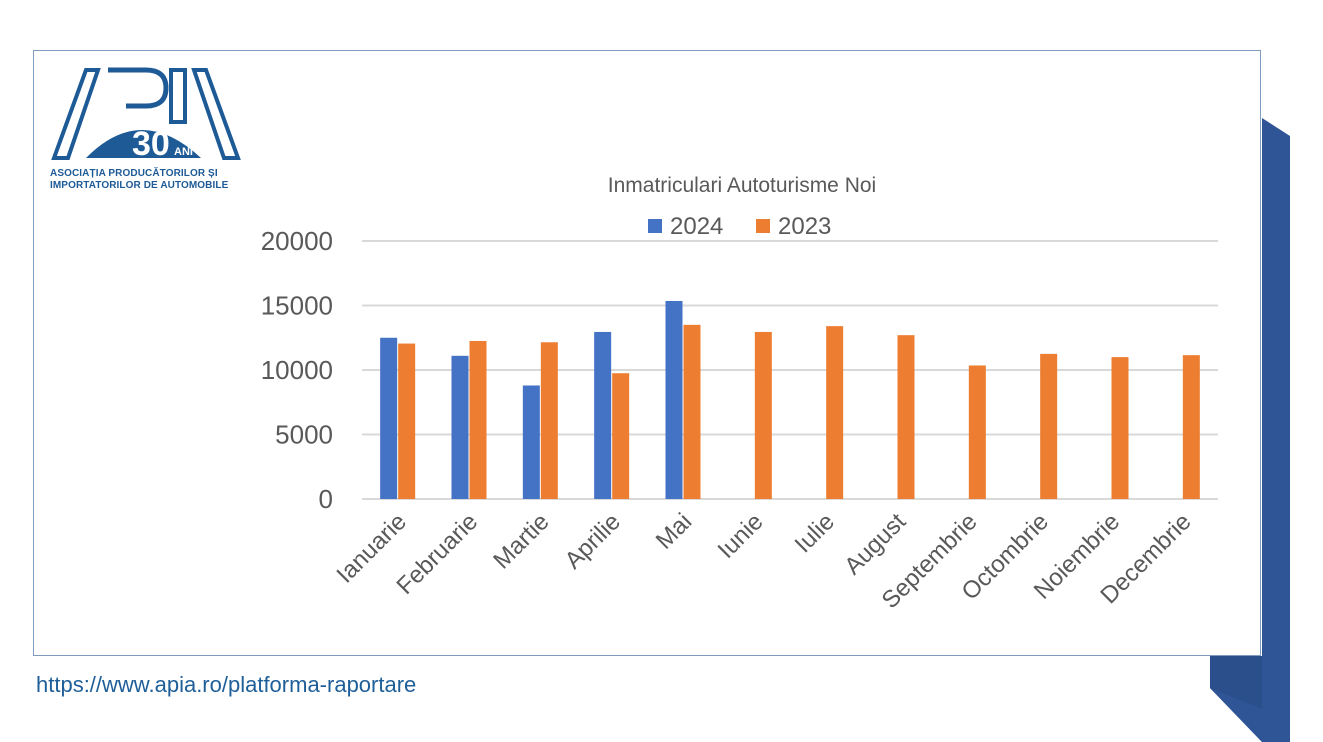 This screenshot has width=1323, height=742. What do you see at coordinates (593, 541) in the screenshot?
I see `x-tick-label: Aprilie` at bounding box center [593, 541].